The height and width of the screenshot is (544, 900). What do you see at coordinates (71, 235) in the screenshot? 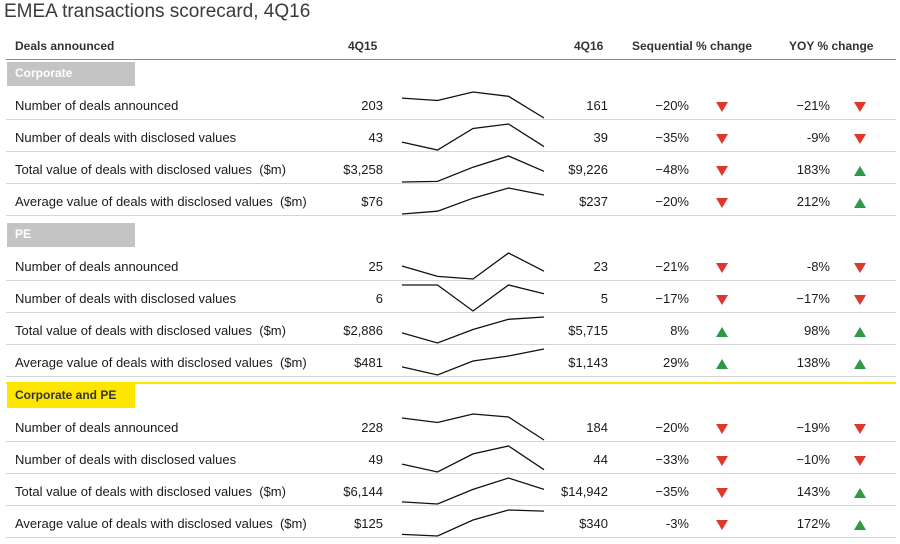
I see `section-label-pe: PE` at bounding box center [71, 235].